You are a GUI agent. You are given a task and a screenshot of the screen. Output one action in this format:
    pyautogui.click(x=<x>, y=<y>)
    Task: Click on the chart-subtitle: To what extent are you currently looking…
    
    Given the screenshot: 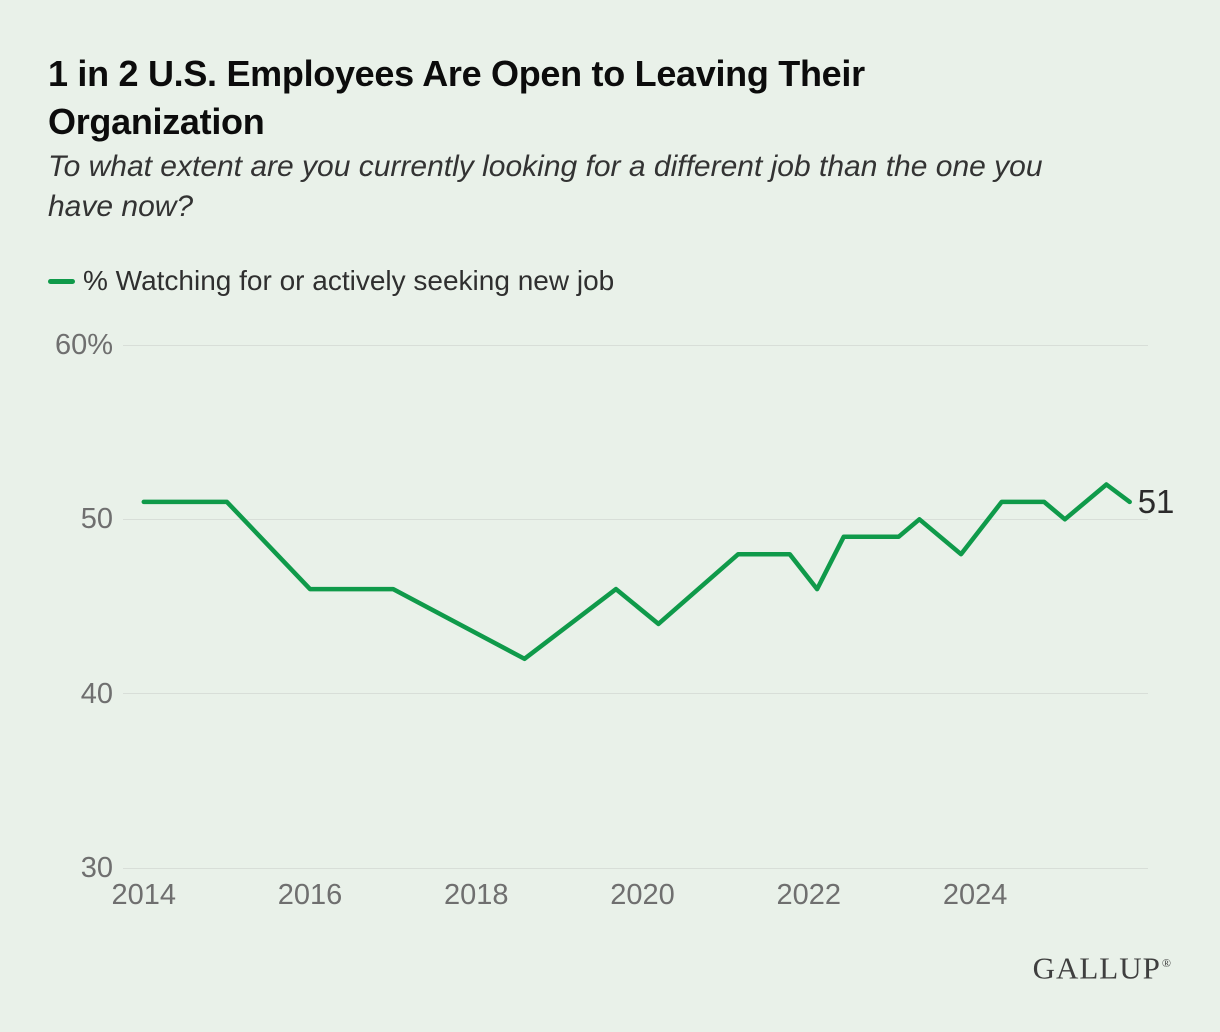 What is the action you would take?
    pyautogui.click(x=545, y=187)
    